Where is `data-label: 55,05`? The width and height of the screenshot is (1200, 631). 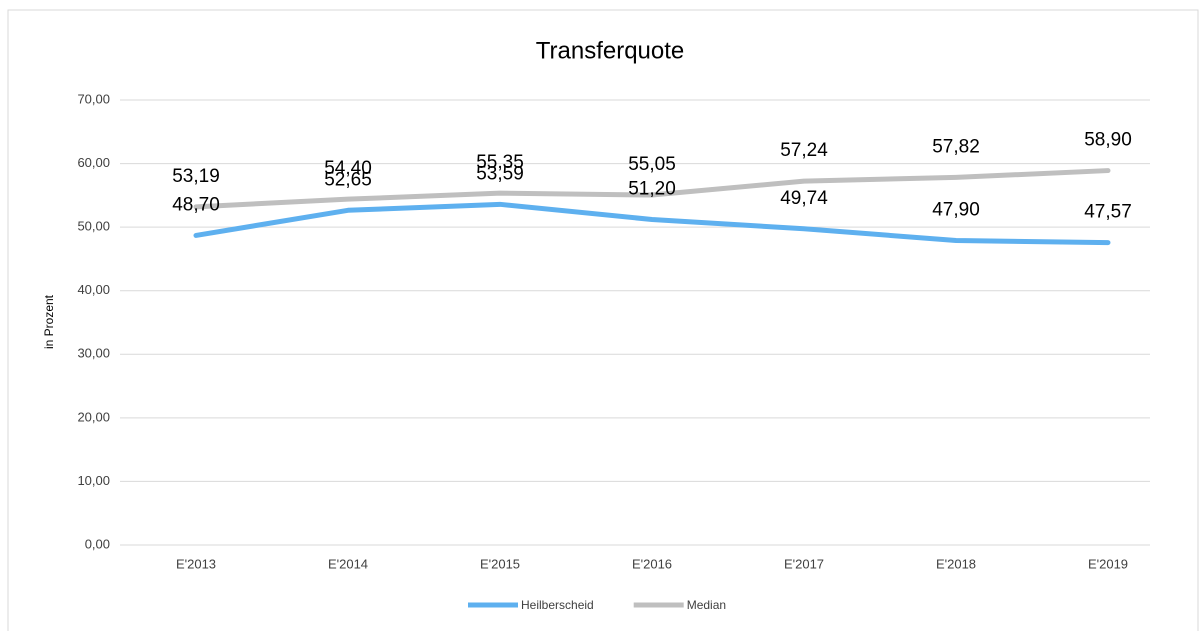
data-label: 55,05 is located at coordinates (652, 164).